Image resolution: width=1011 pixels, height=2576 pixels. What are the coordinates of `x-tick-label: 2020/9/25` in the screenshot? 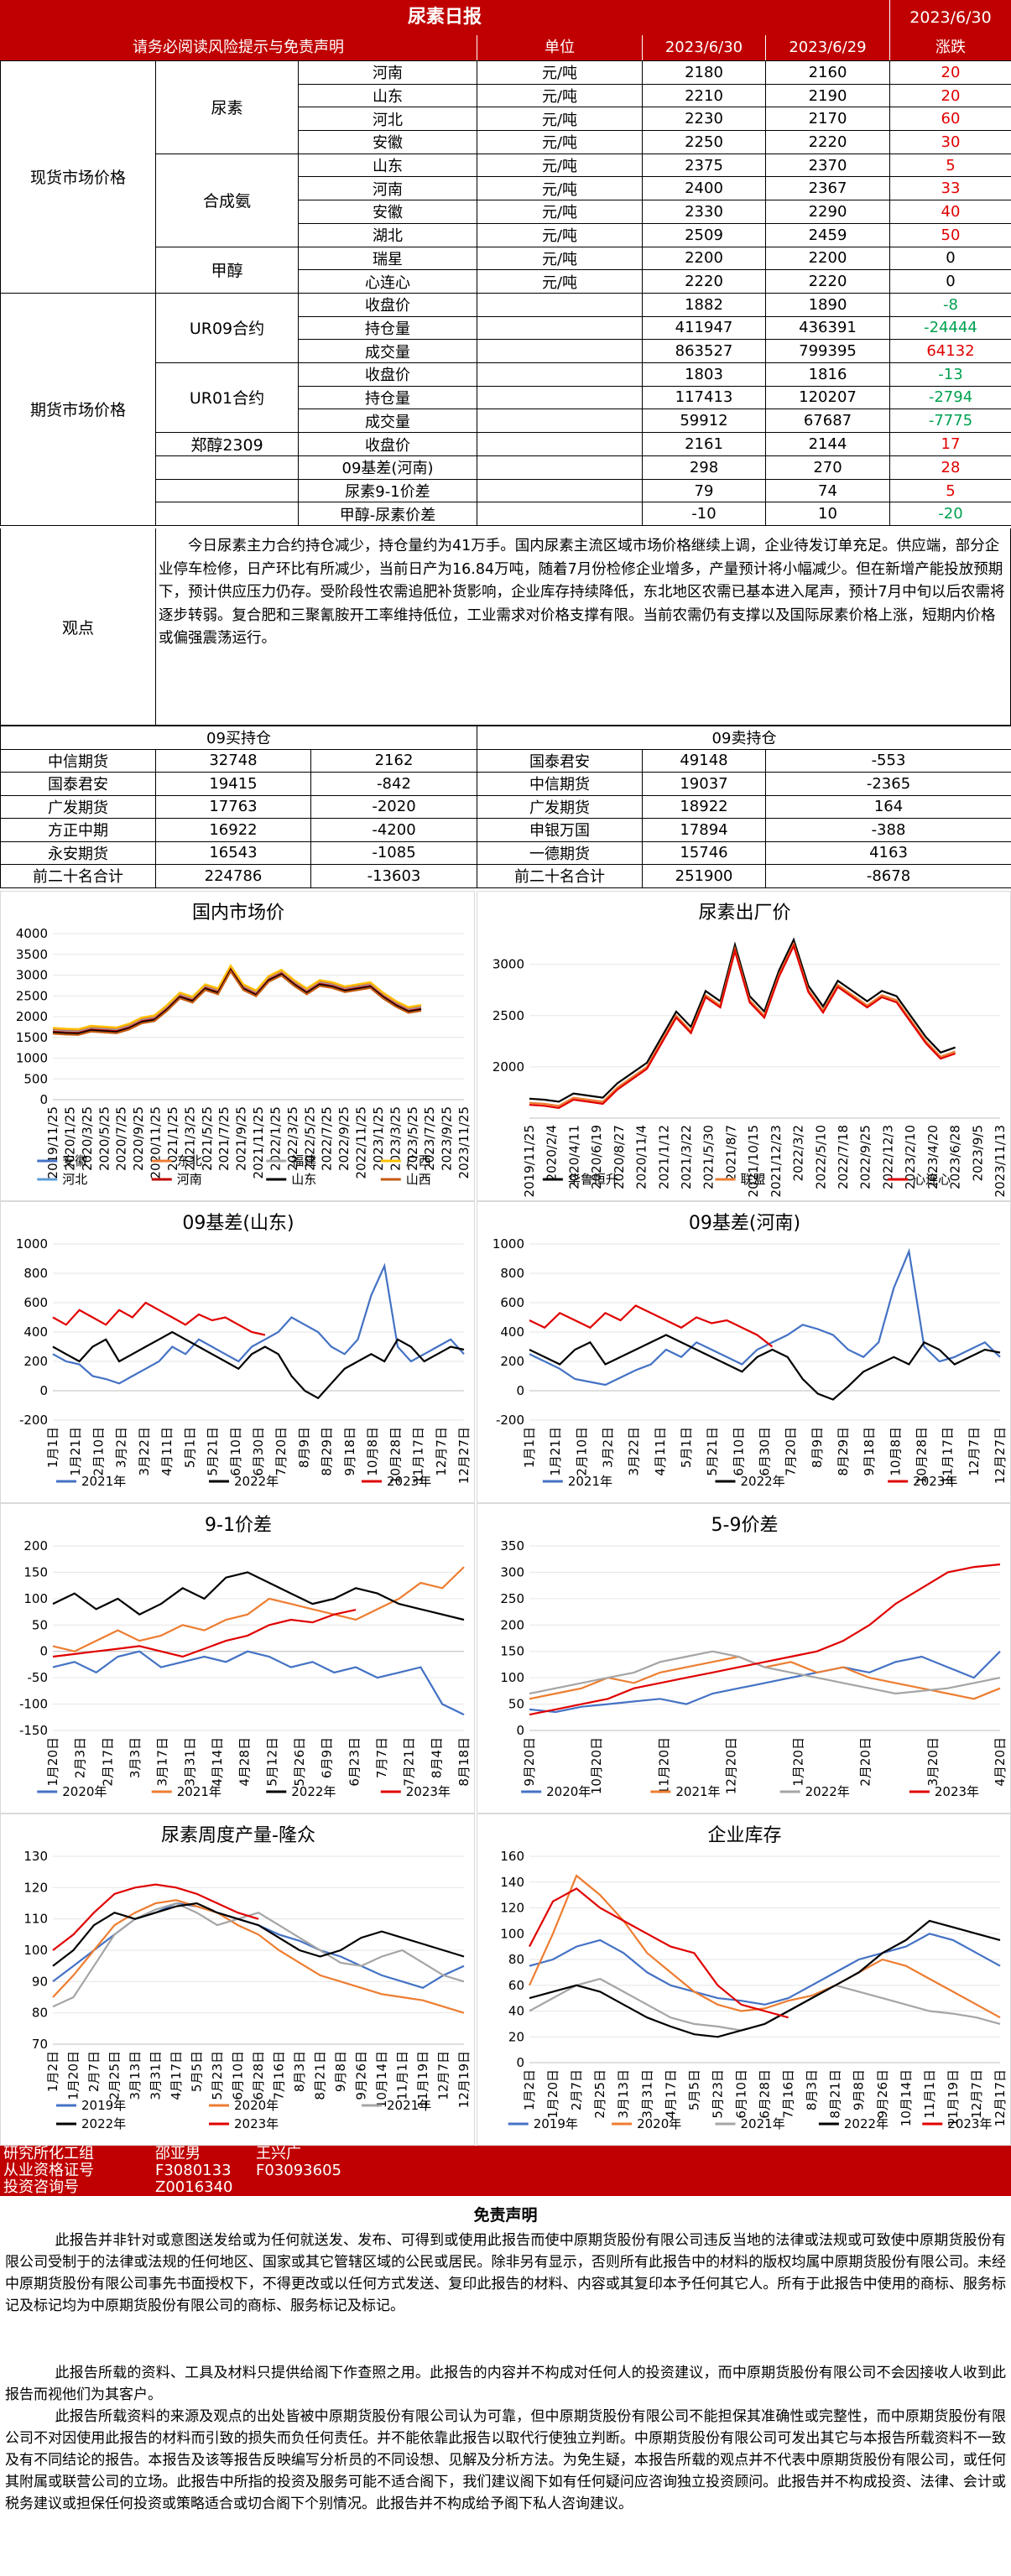 It's located at (138, 1138).